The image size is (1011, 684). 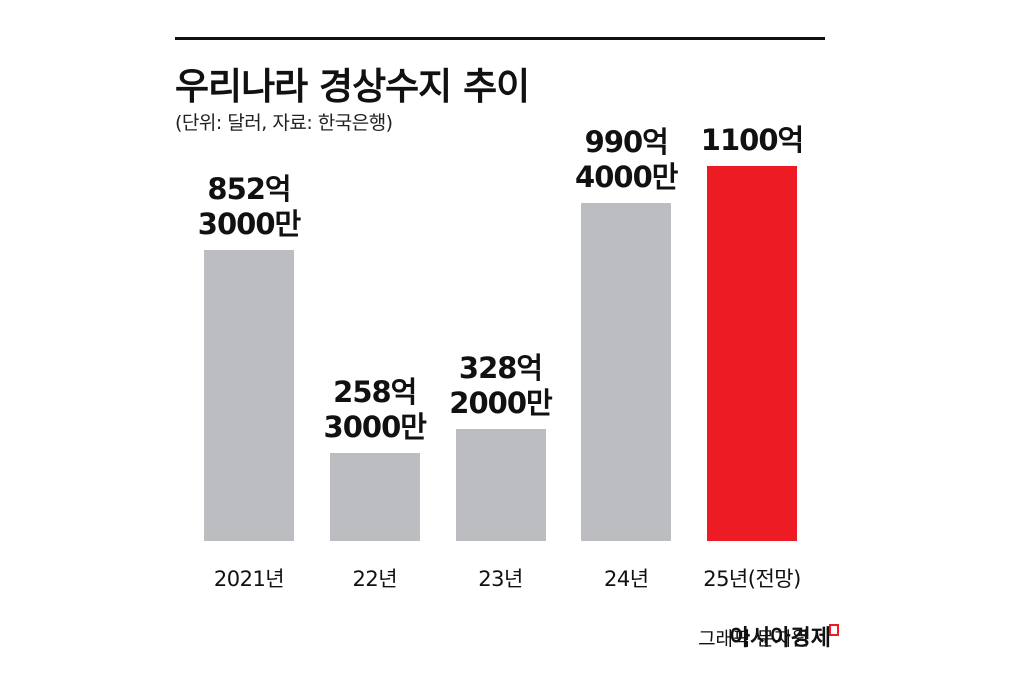 I want to click on x-tick-label: 23년, so click(x=500, y=579).